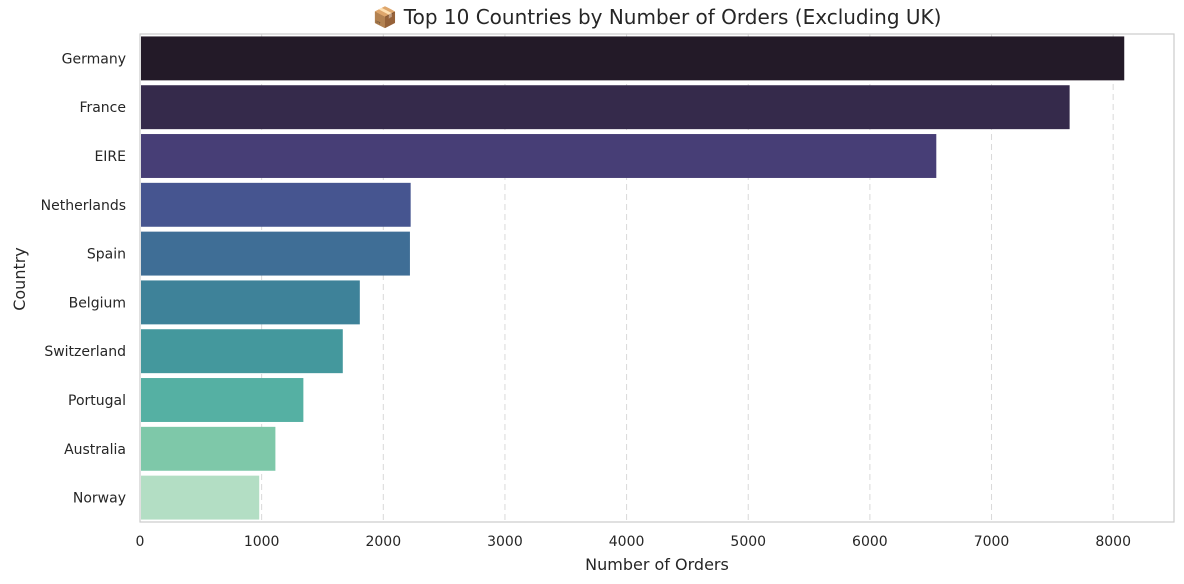  What do you see at coordinates (106, 255) in the screenshot?
I see `y-tick-label: Spain` at bounding box center [106, 255].